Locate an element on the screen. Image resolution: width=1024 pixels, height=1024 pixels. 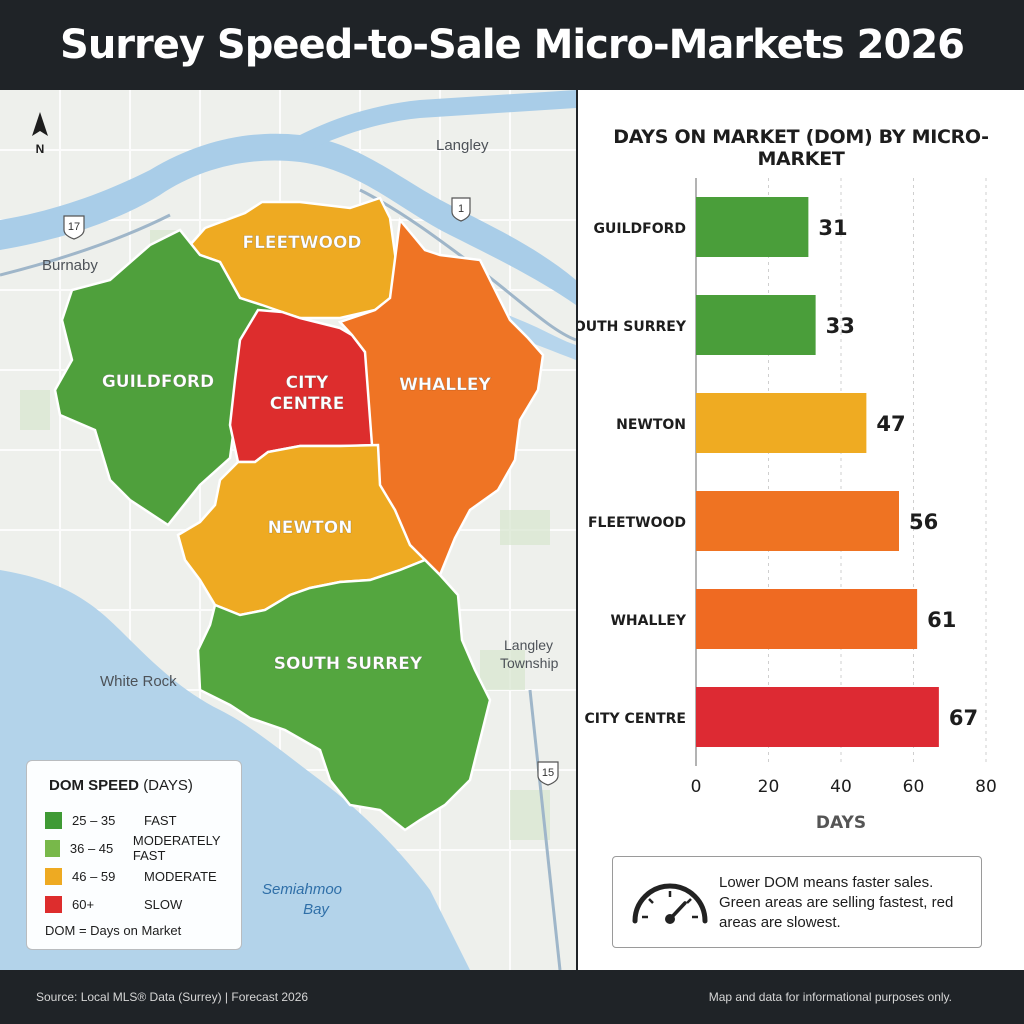
legend-item-slow: 60+ SLOW is located at coordinates (113, 904).